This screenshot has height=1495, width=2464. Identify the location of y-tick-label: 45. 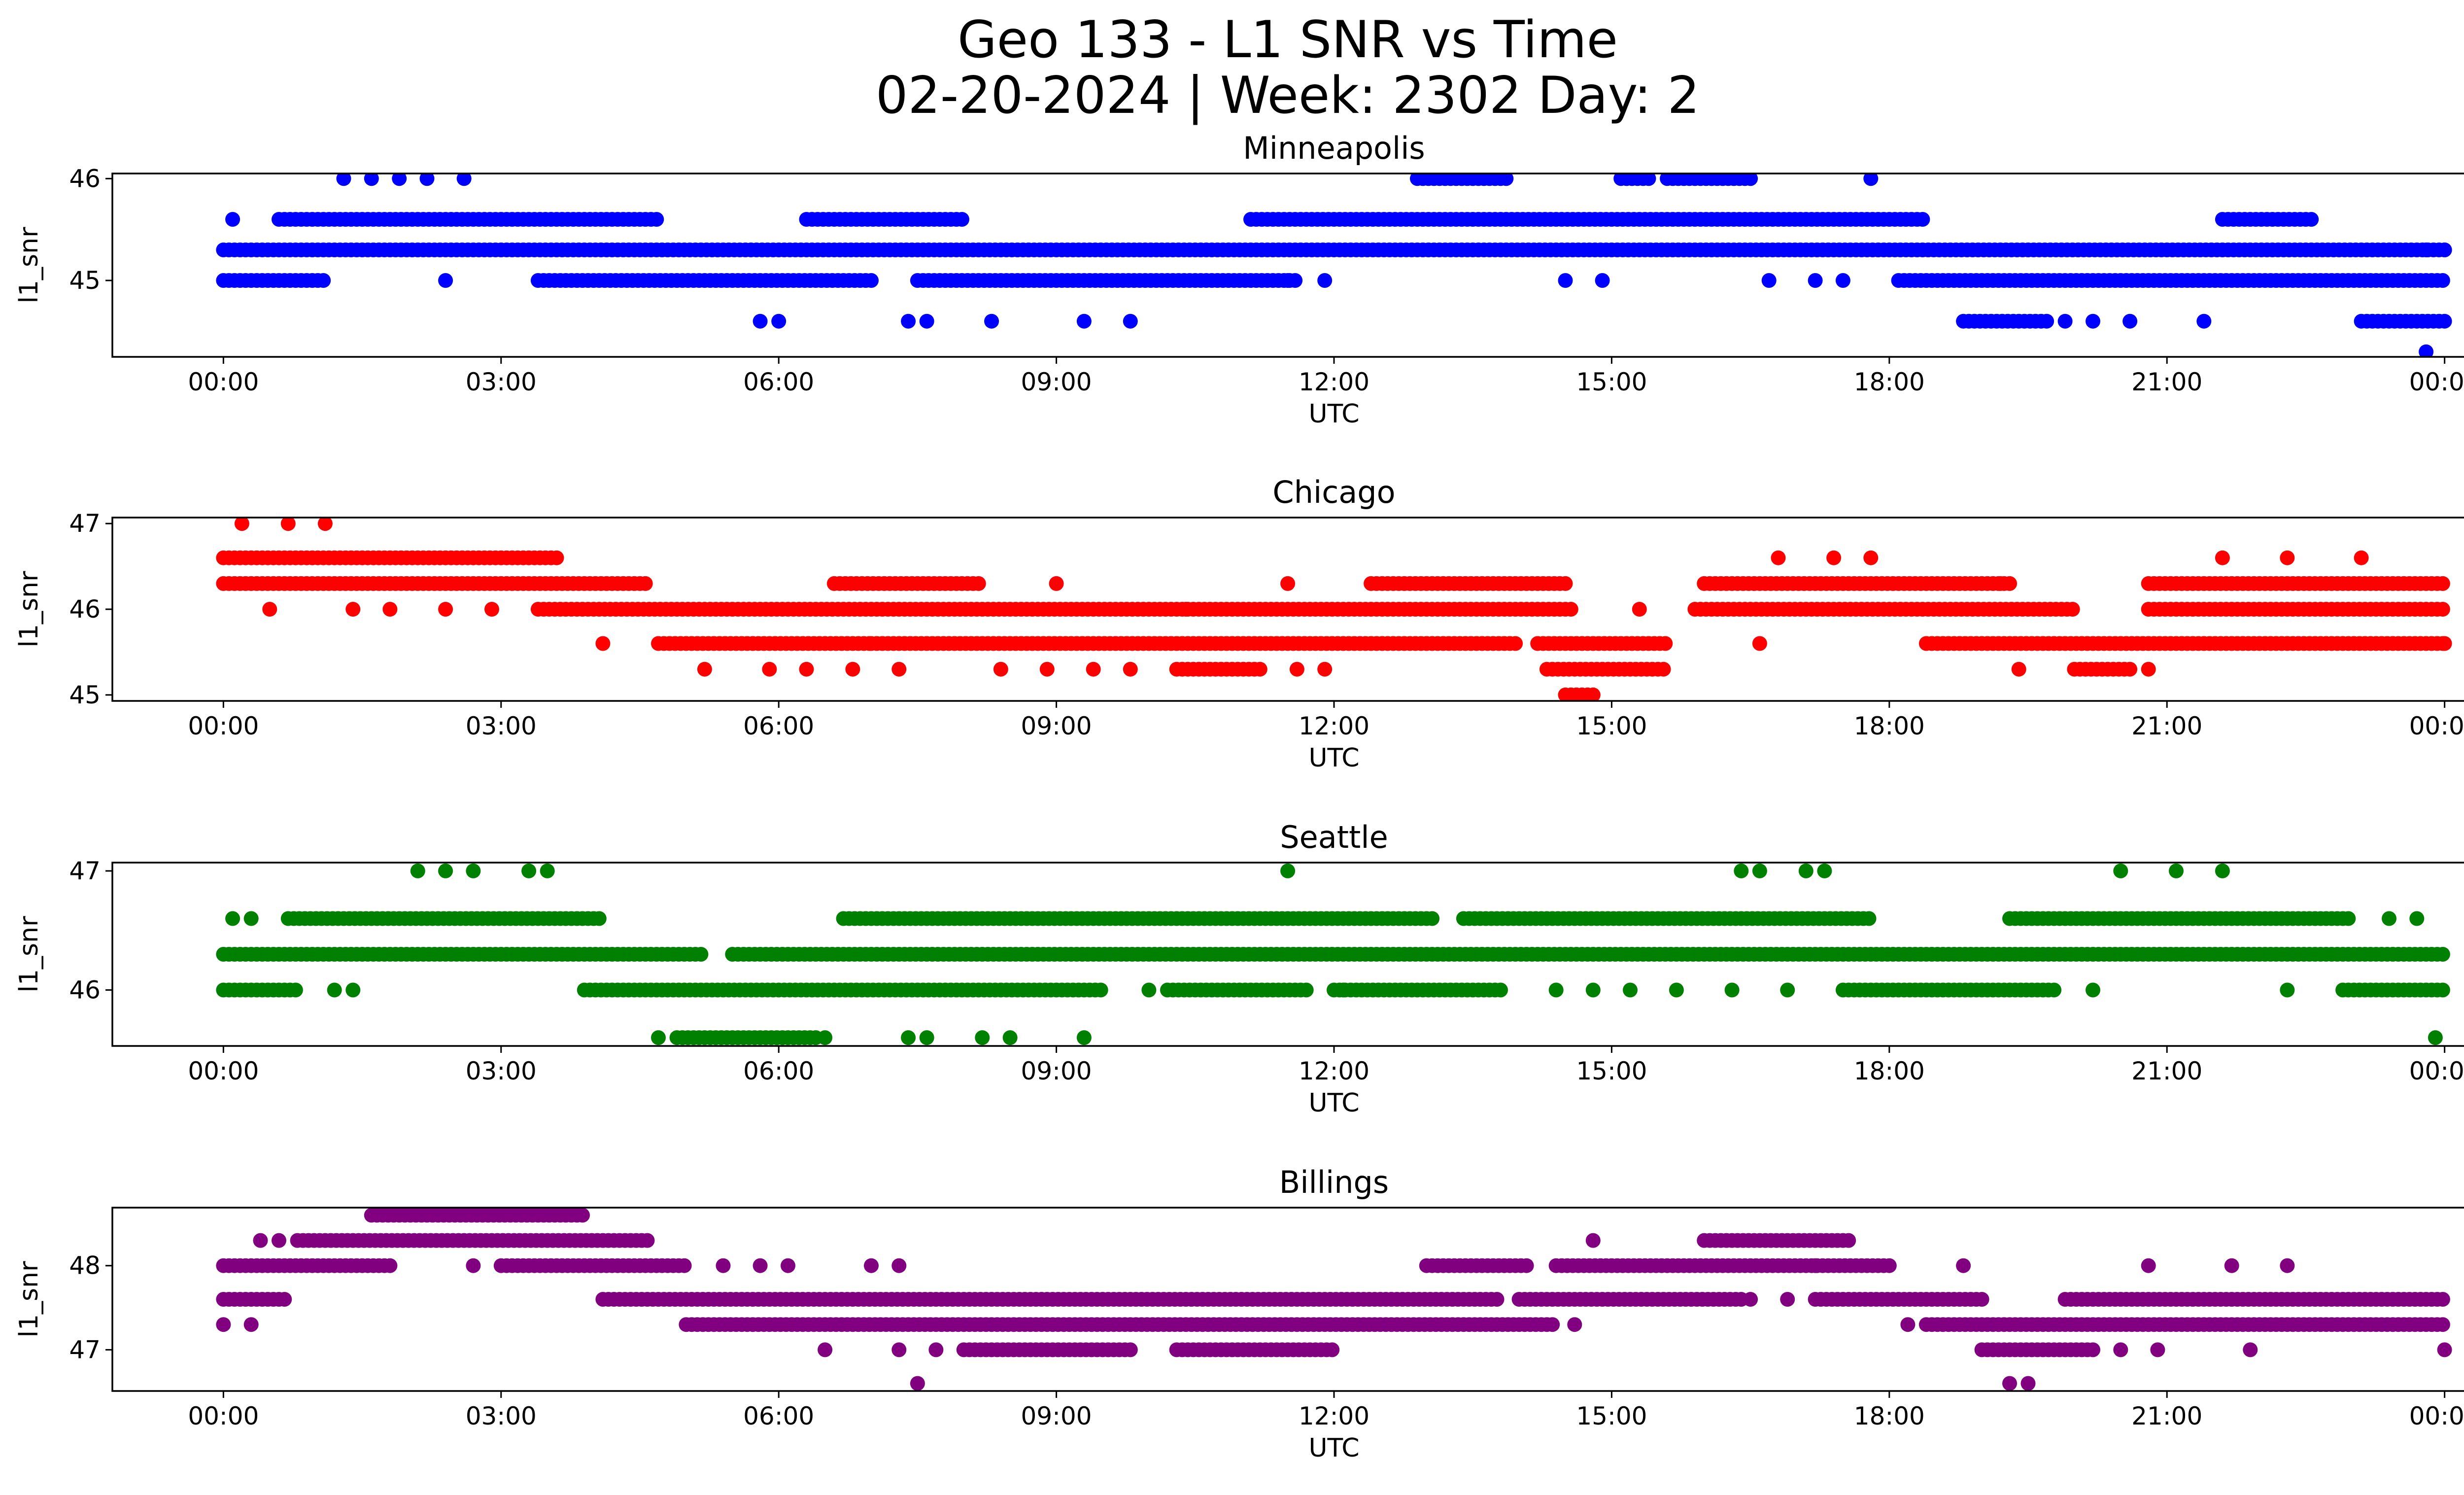
(85, 280).